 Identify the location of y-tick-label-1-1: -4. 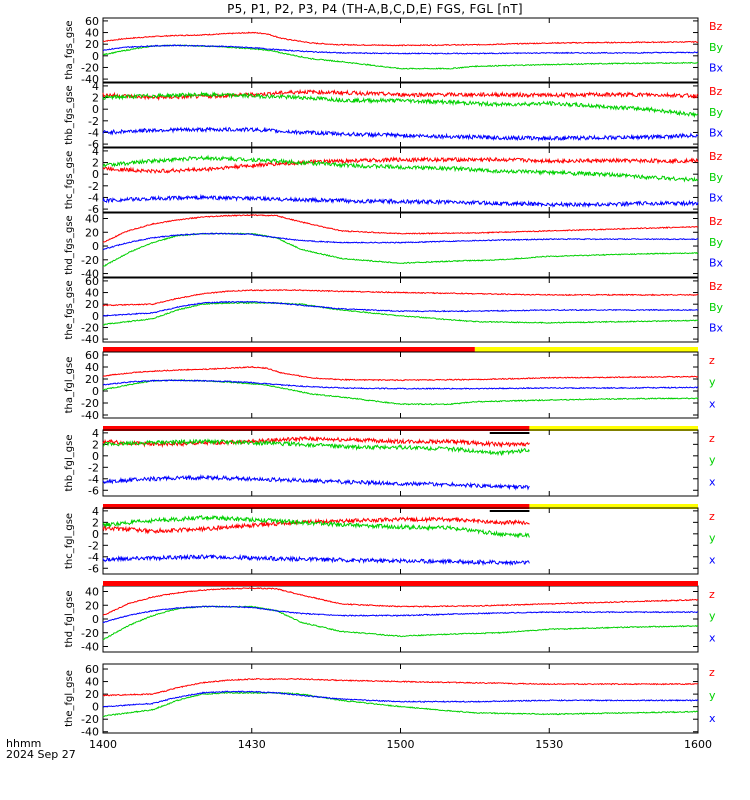
(93, 132).